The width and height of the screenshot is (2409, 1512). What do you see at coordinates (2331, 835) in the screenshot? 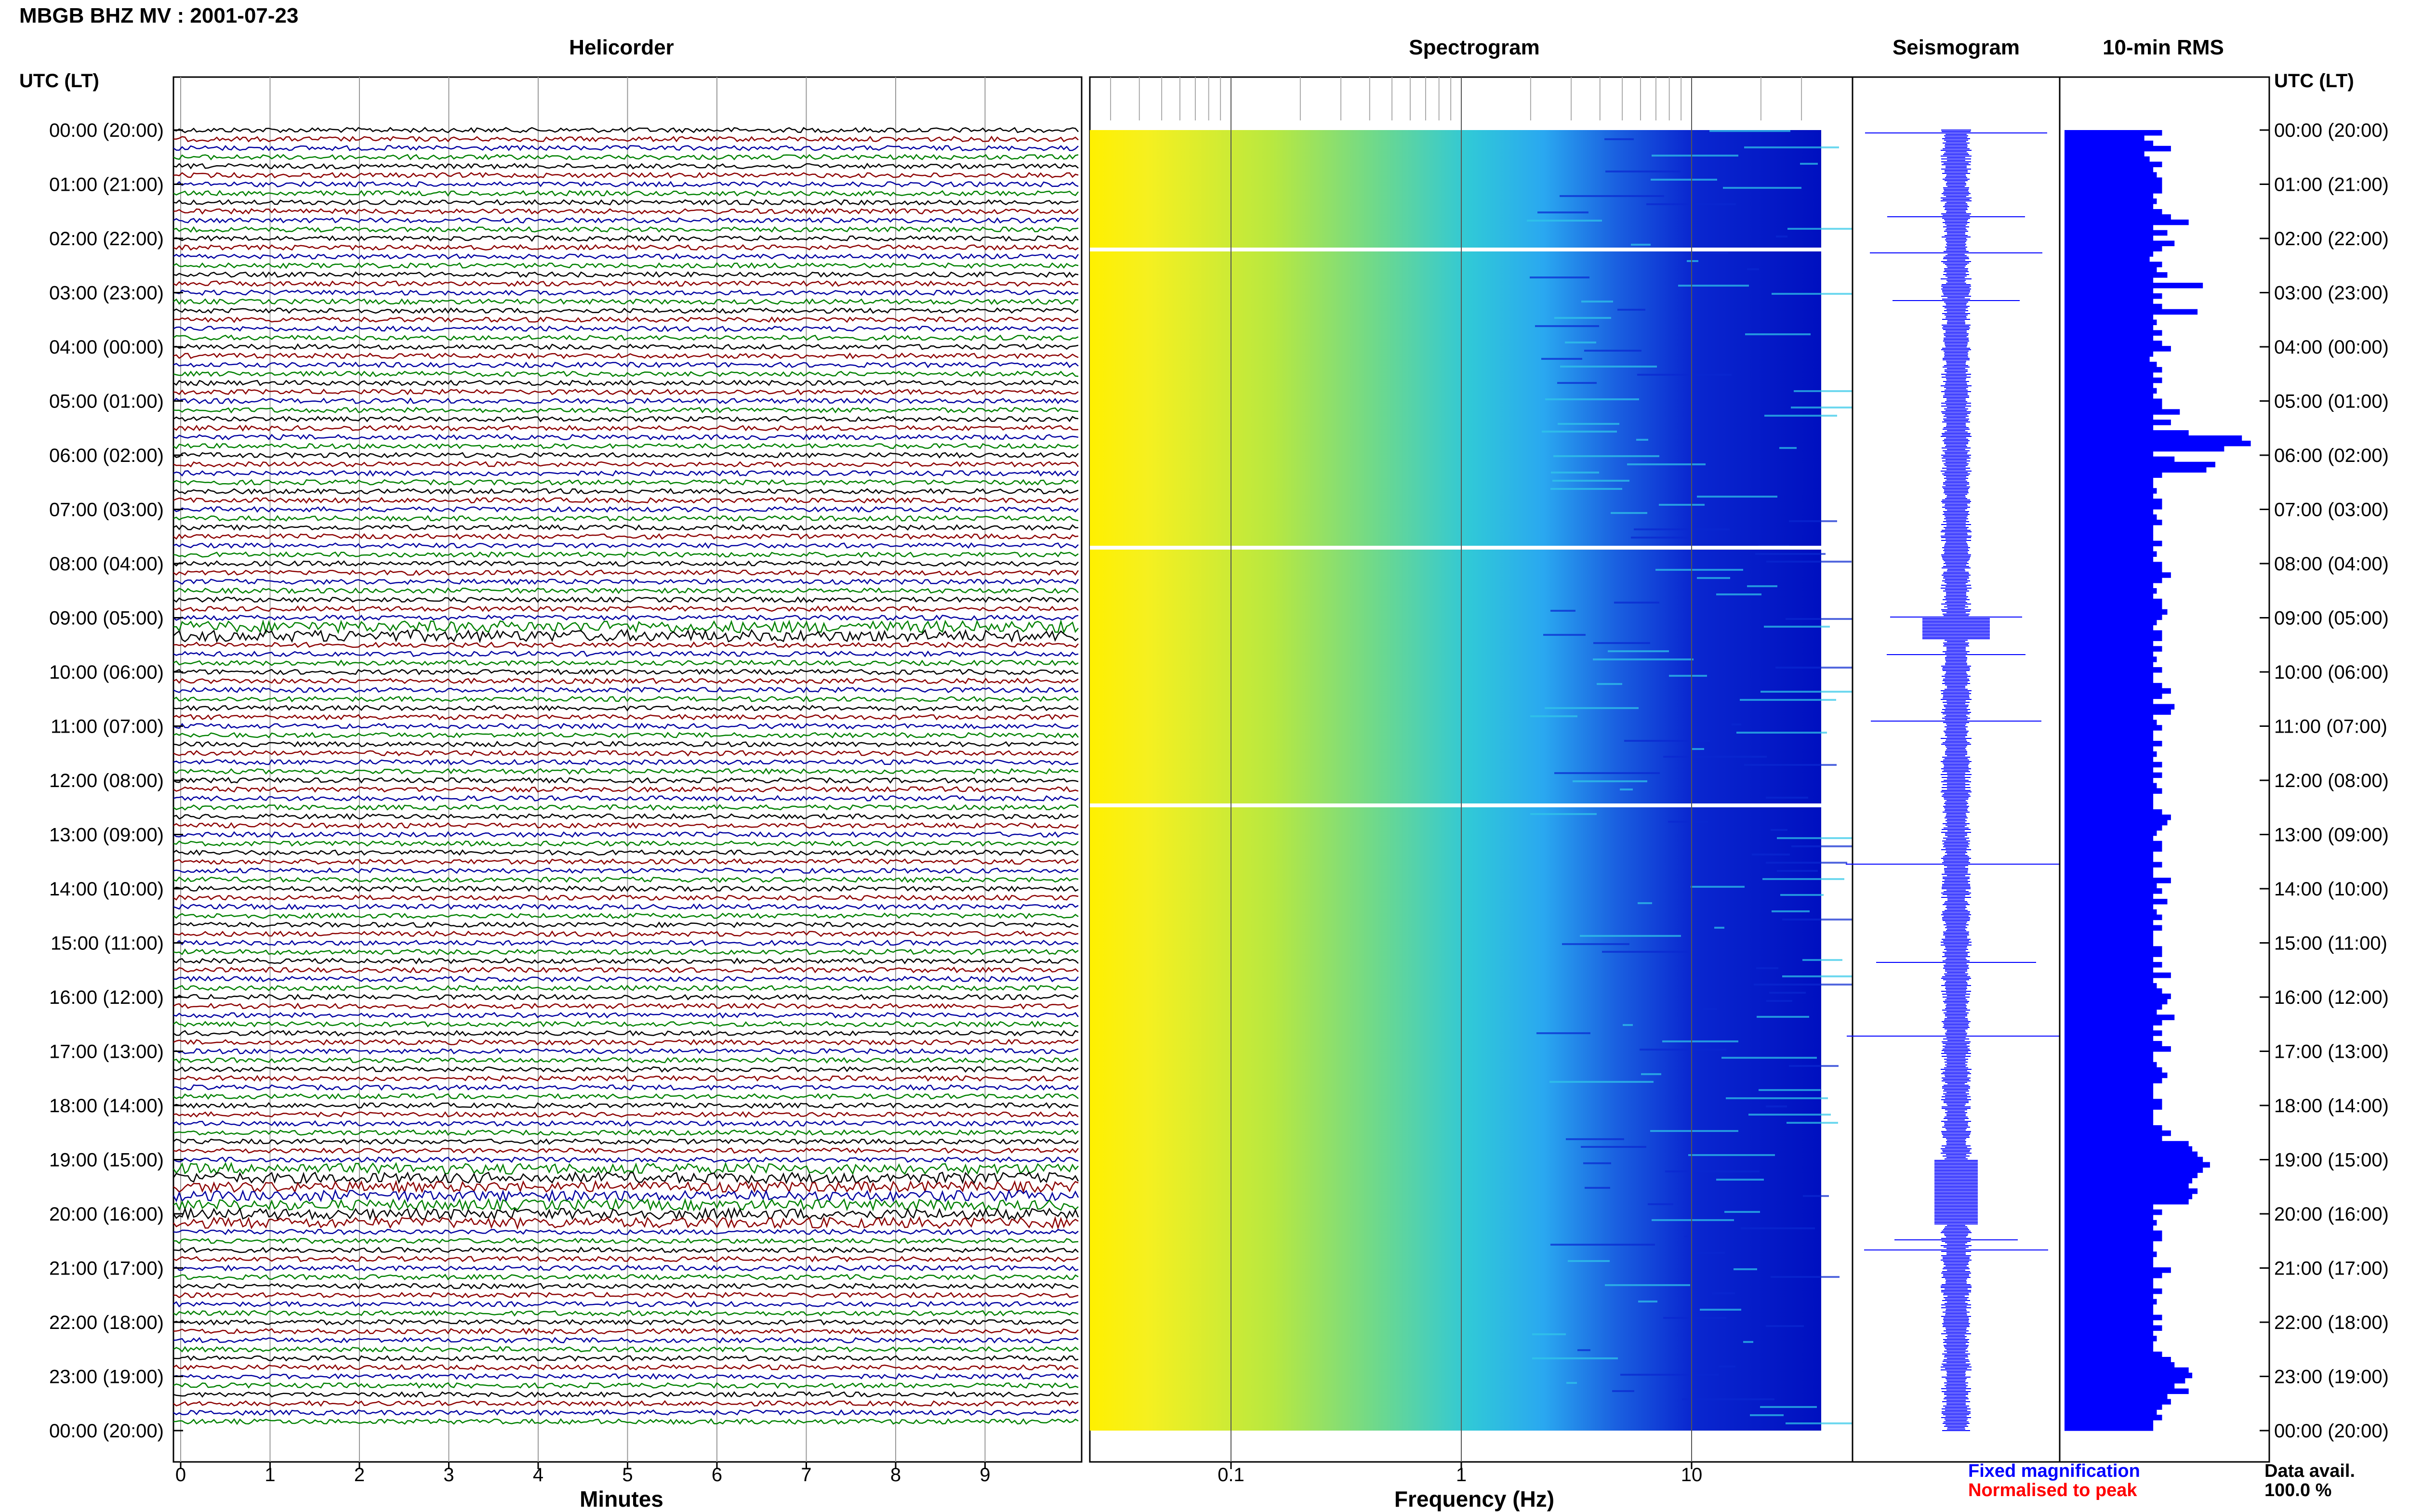
I see `time-label-right: 13:00 (09:00)` at bounding box center [2331, 835].